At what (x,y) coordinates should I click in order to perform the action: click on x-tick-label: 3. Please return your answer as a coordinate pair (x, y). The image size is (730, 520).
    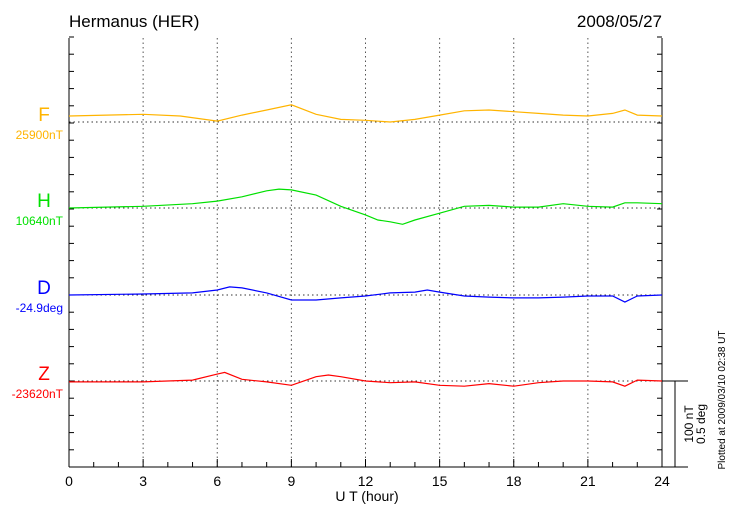
    Looking at the image, I should click on (143, 481).